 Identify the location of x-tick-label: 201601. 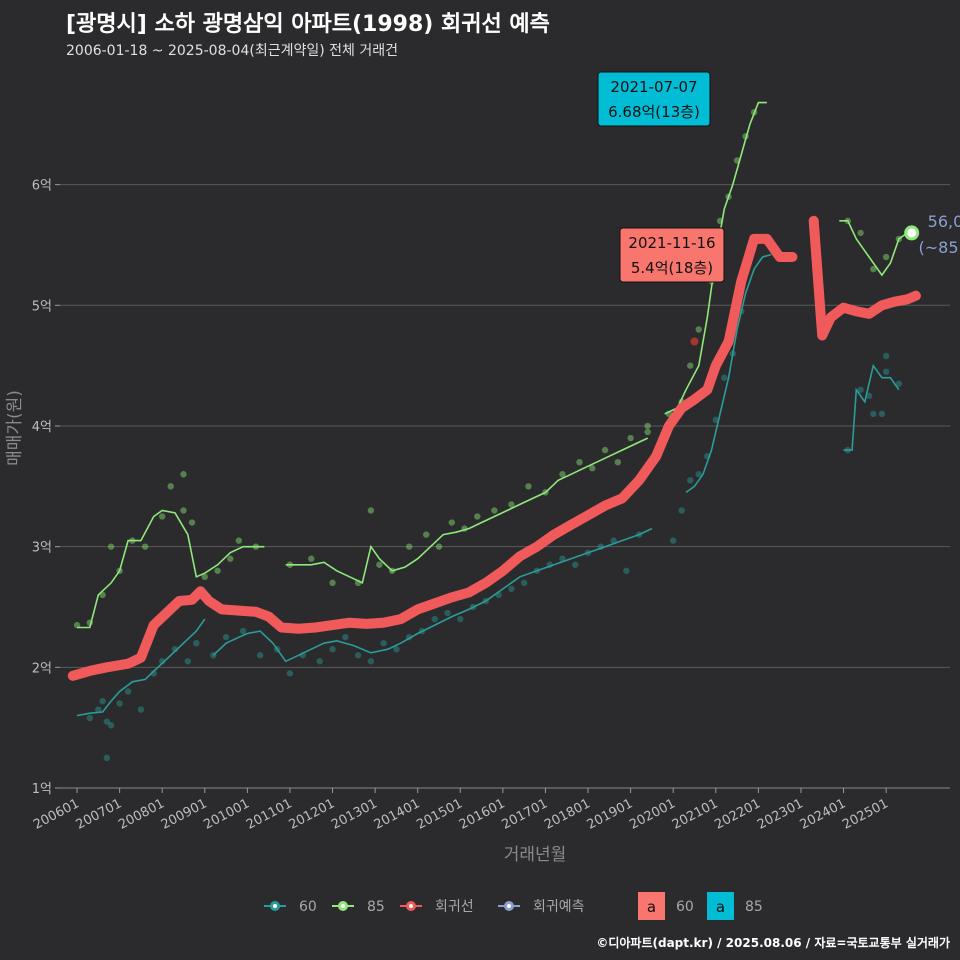
(482, 814).